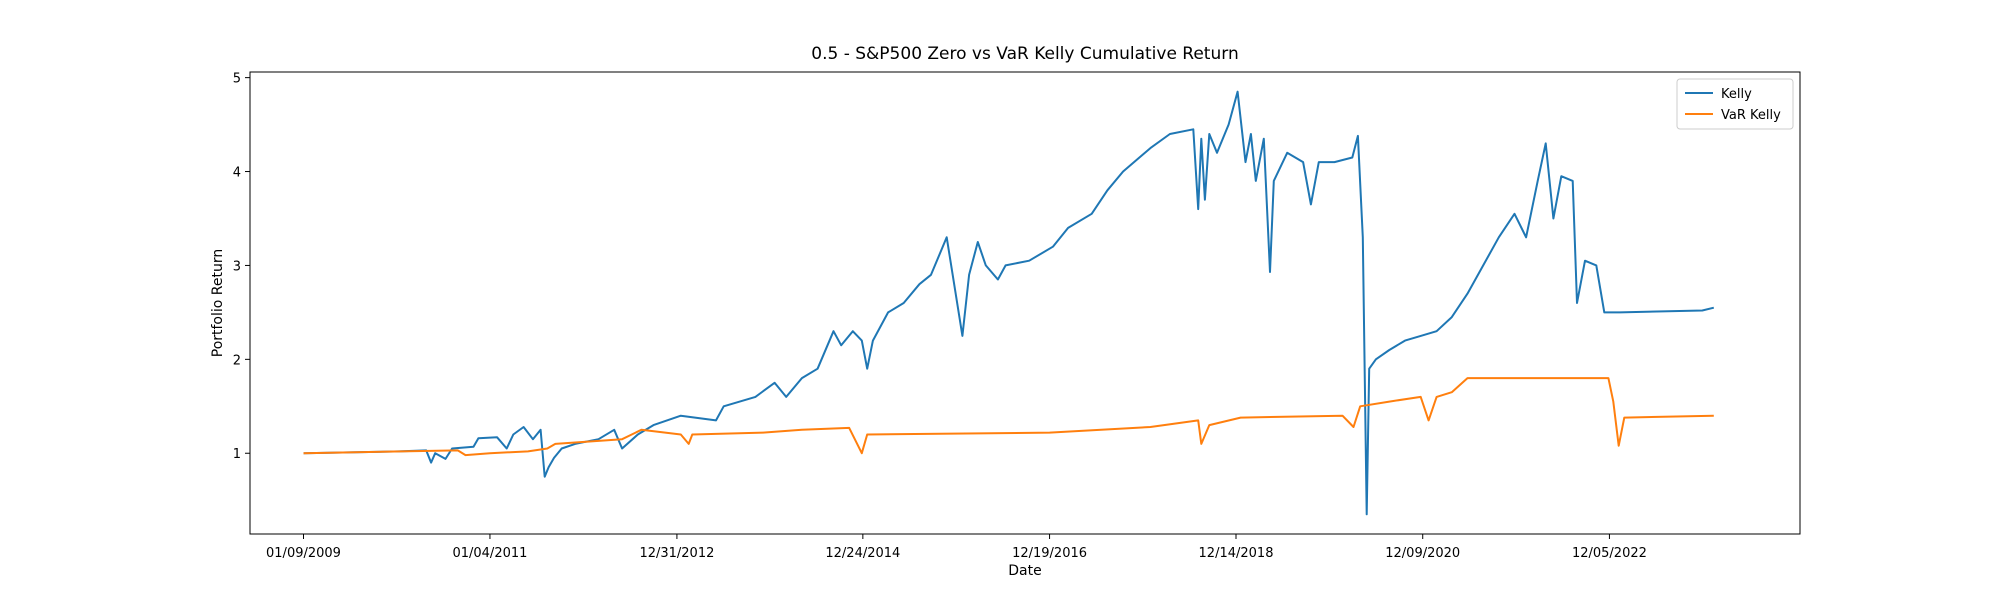  What do you see at coordinates (1736, 94) in the screenshot?
I see `legend-entry: Kelly` at bounding box center [1736, 94].